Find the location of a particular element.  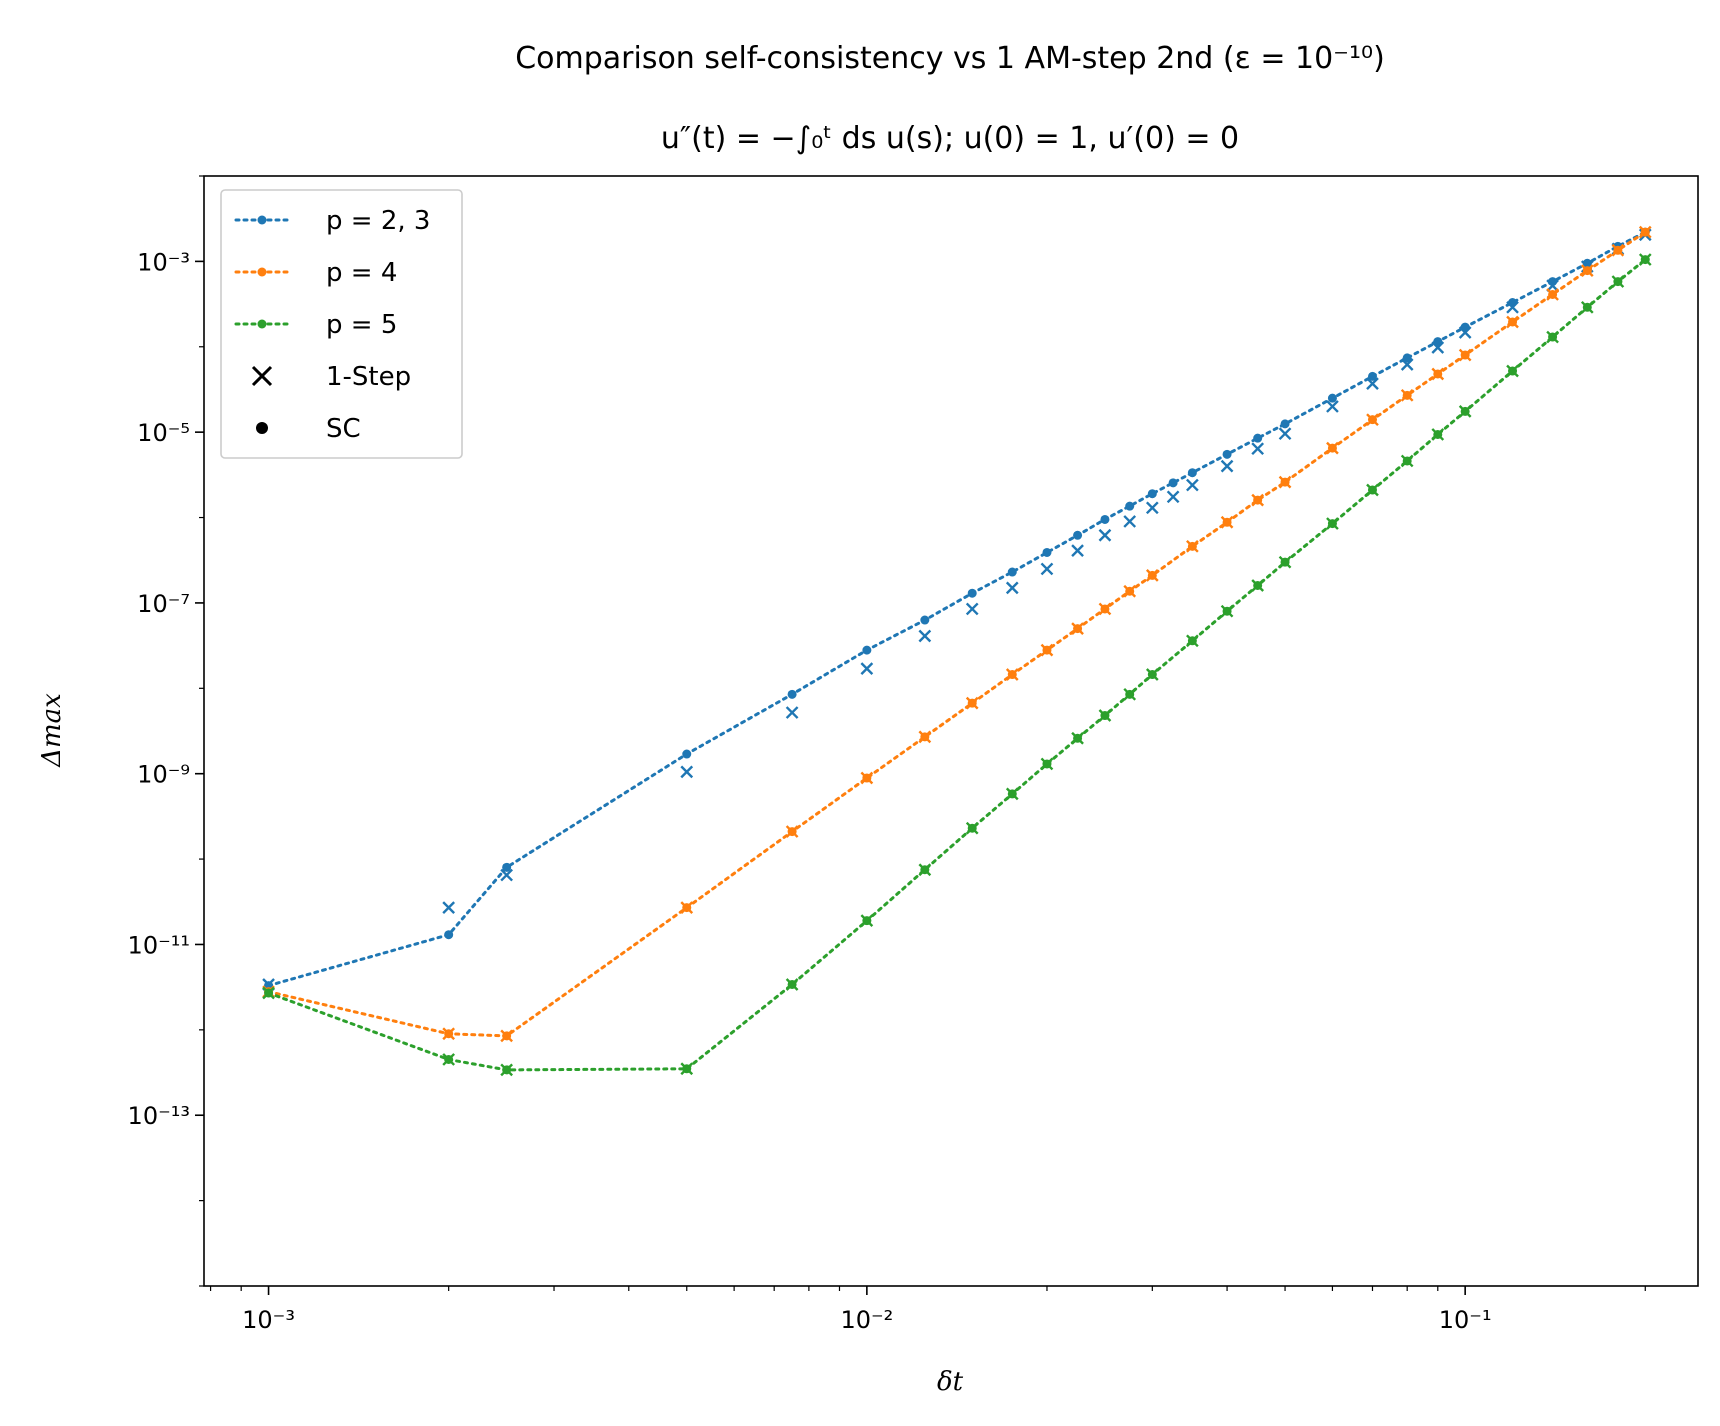

y-tick-label: 10⁻⁹ is located at coordinates (163, 775).